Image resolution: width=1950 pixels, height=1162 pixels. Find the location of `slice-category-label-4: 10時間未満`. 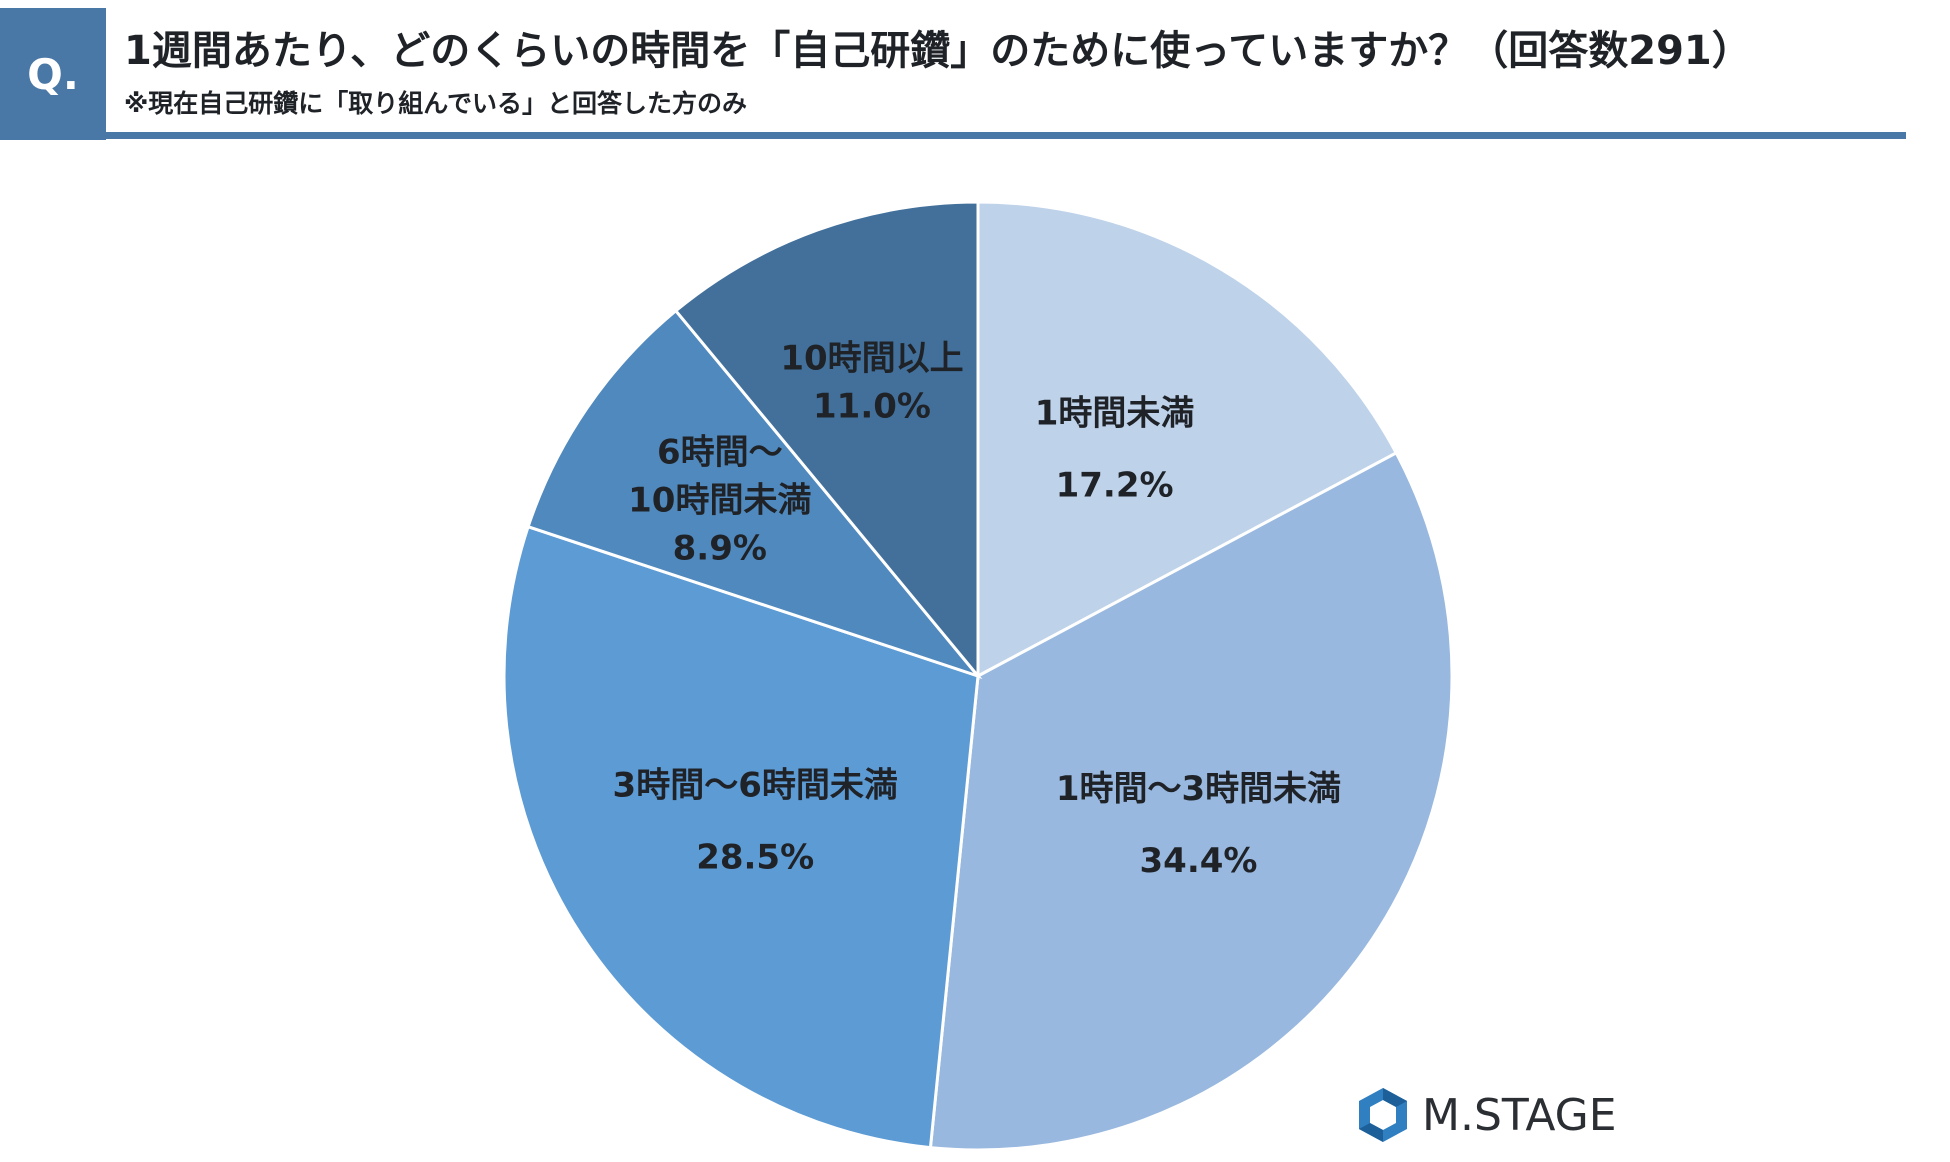

slice-category-label-4: 10時間未満 is located at coordinates (719, 500).